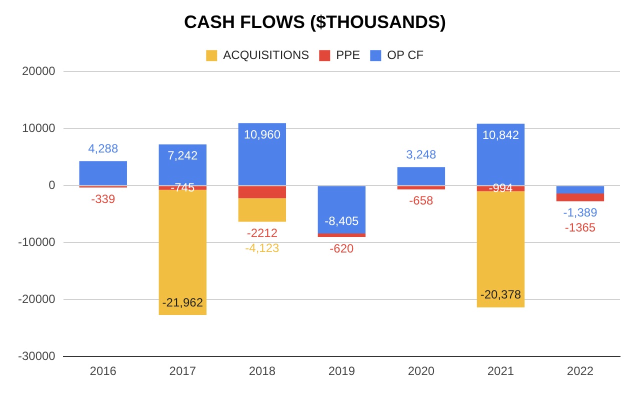 The width and height of the screenshot is (640, 393). I want to click on x-tick-label: 2016, so click(103, 371).